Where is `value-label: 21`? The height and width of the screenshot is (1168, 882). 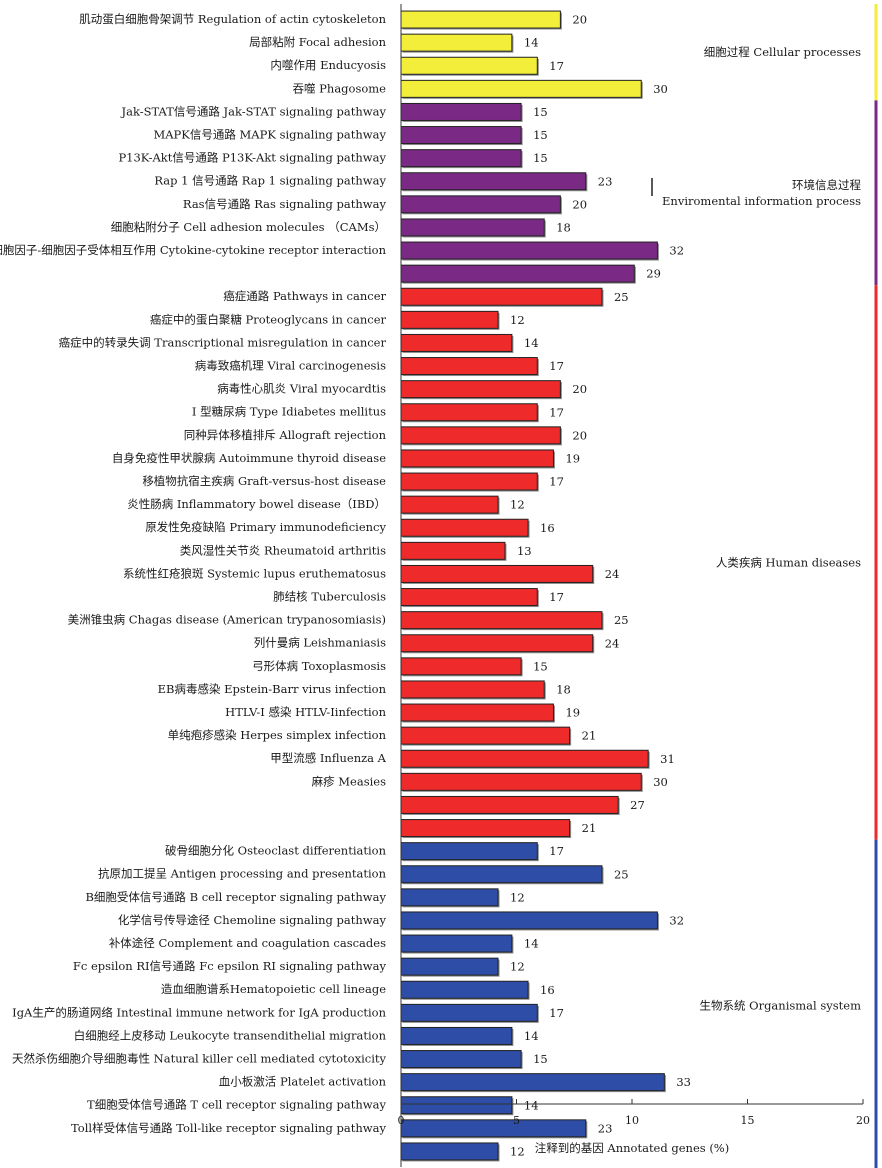
value-label: 21 is located at coordinates (589, 828).